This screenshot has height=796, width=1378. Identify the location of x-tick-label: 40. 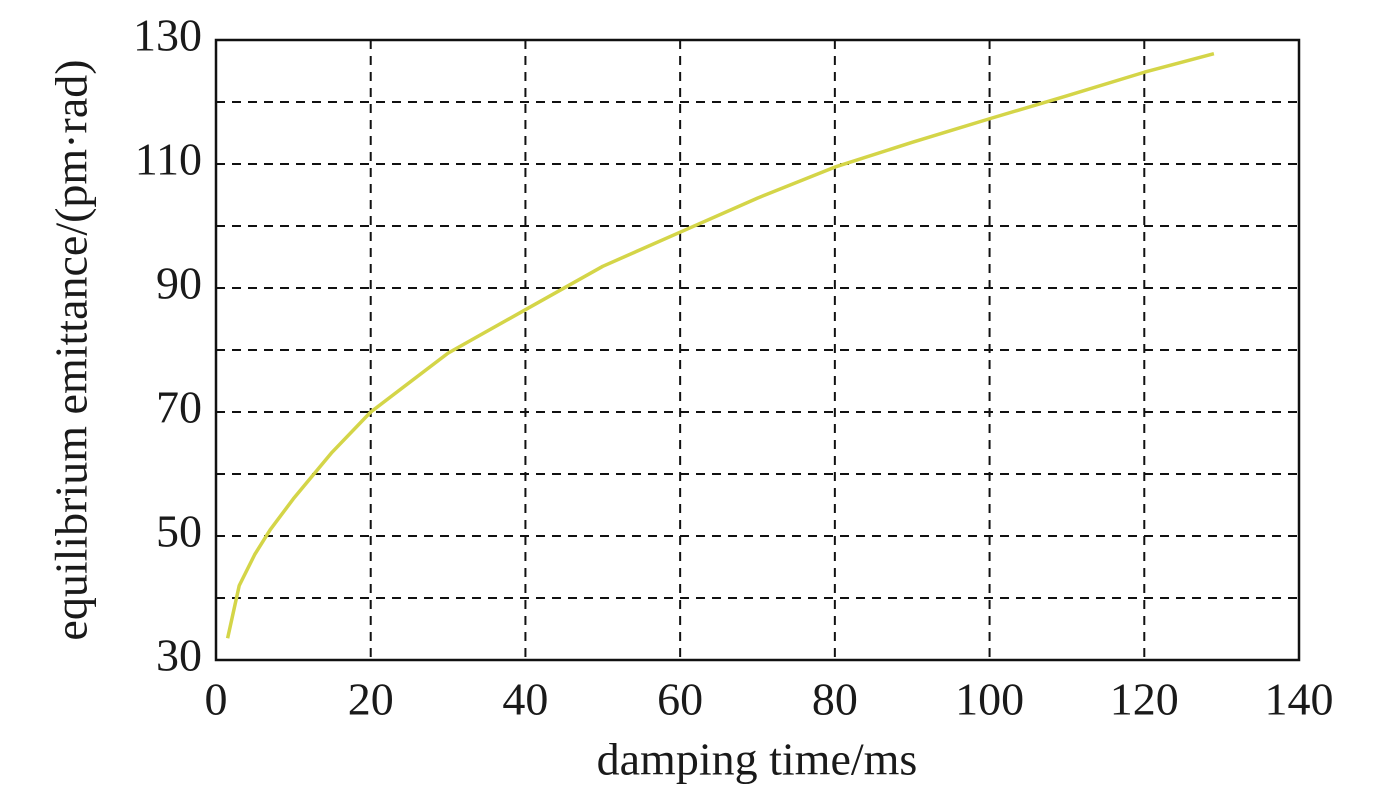
(525, 699).